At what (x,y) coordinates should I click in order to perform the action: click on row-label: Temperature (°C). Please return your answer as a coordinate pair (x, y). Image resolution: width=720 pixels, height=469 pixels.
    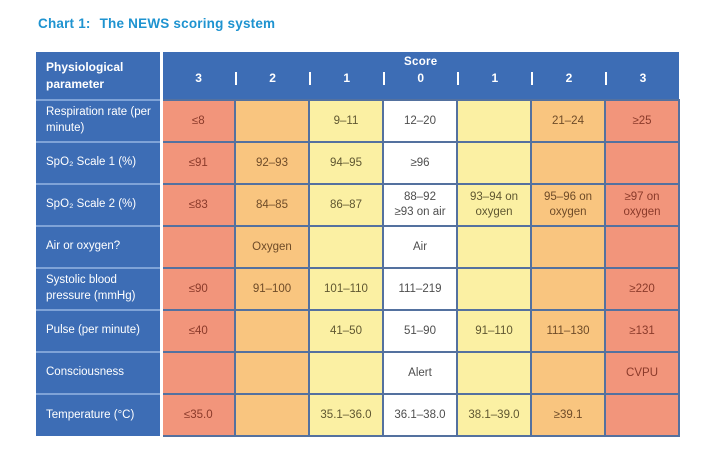
    Looking at the image, I should click on (99, 415).